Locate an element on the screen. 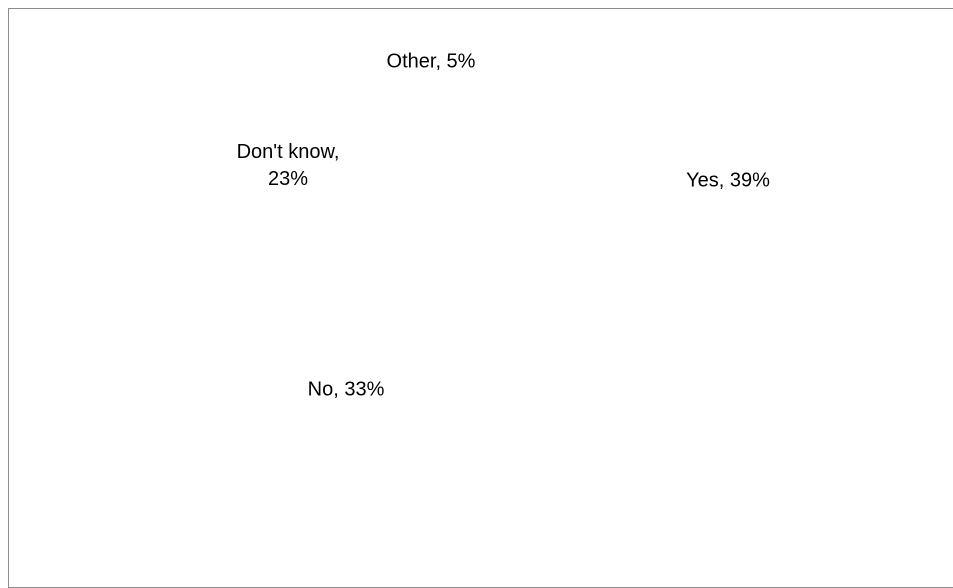 The image size is (953, 588). slice-label-other: Other, 5% is located at coordinates (431, 61).